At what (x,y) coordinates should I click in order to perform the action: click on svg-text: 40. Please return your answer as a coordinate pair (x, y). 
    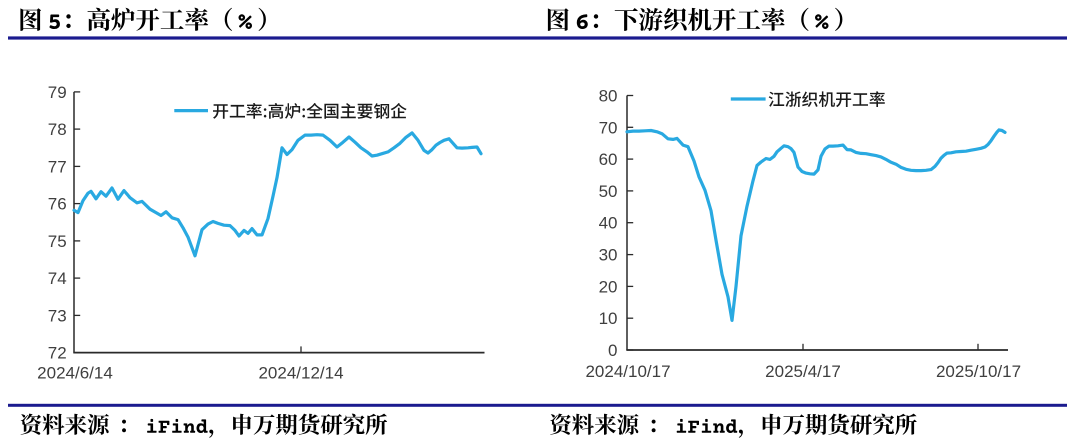
    Looking at the image, I should click on (608, 223).